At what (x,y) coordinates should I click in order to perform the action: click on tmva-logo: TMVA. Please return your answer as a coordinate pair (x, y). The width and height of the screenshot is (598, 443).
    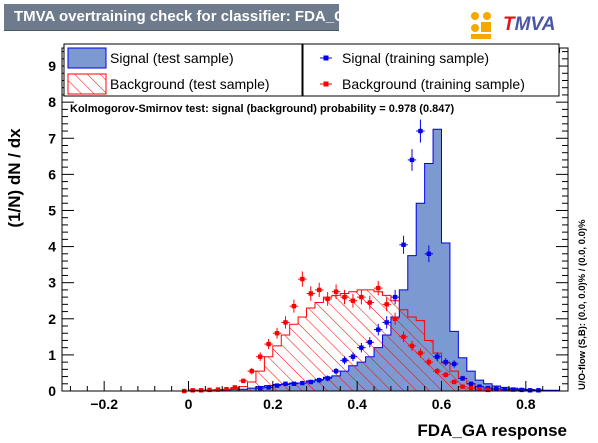
    Looking at the image, I should click on (522, 25).